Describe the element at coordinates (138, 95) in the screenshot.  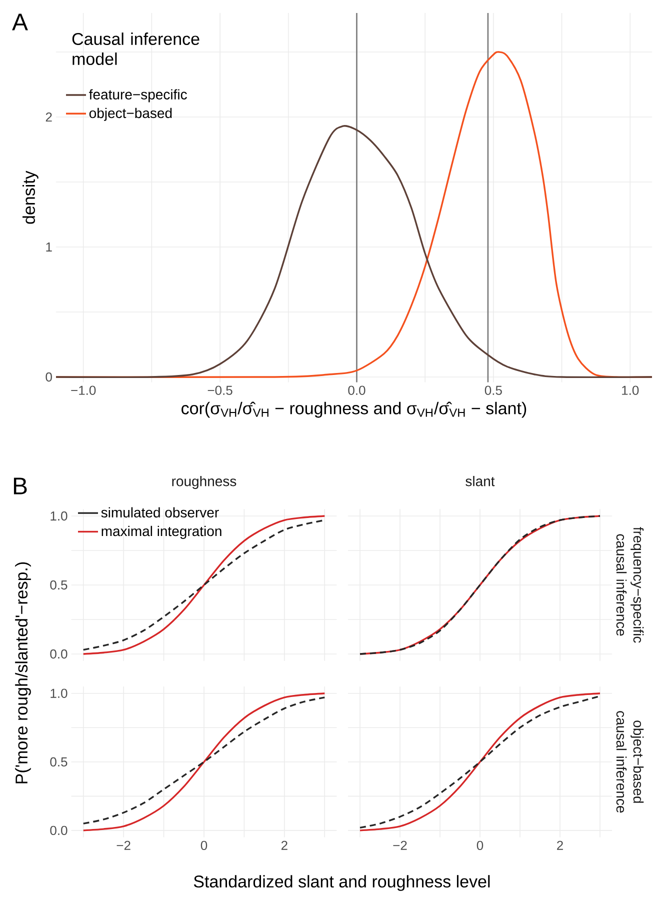
I see `legend-label: feature−specific` at that location.